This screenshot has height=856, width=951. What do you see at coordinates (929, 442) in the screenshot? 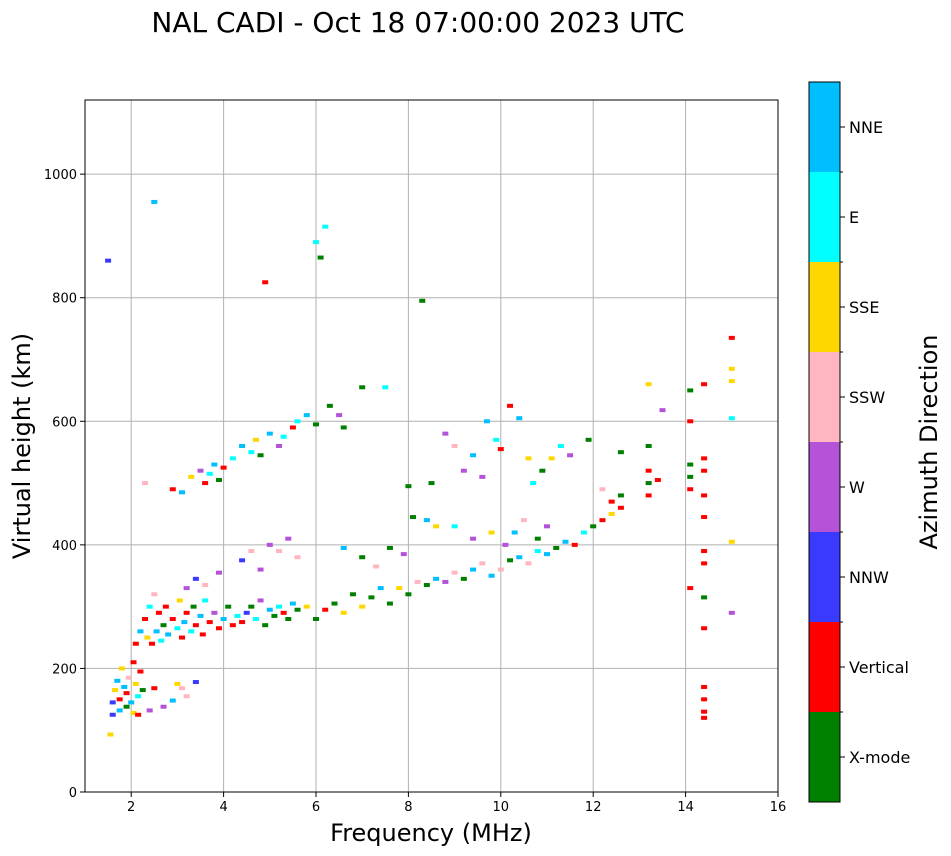
I see `colorbar-label: Azimuth Direction` at bounding box center [929, 442].